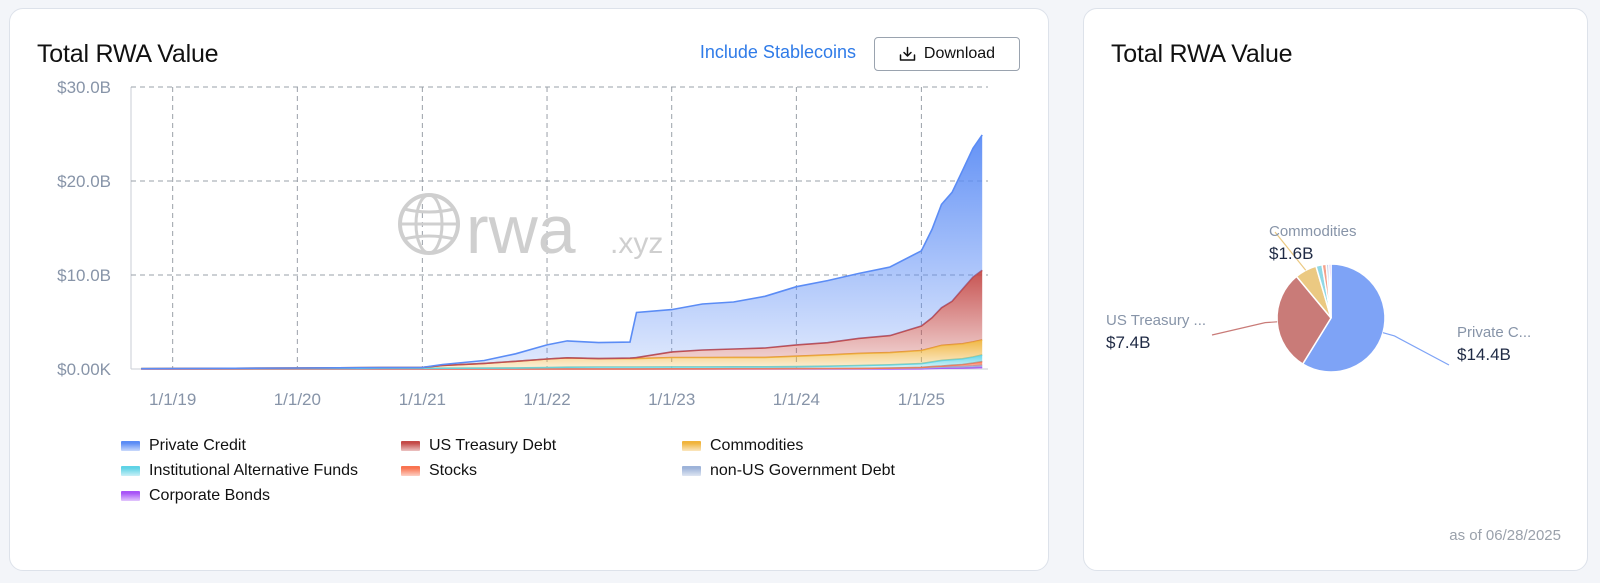 Image resolution: width=1600 pixels, height=583 pixels. What do you see at coordinates (907, 53) in the screenshot?
I see `download-icon` at bounding box center [907, 53].